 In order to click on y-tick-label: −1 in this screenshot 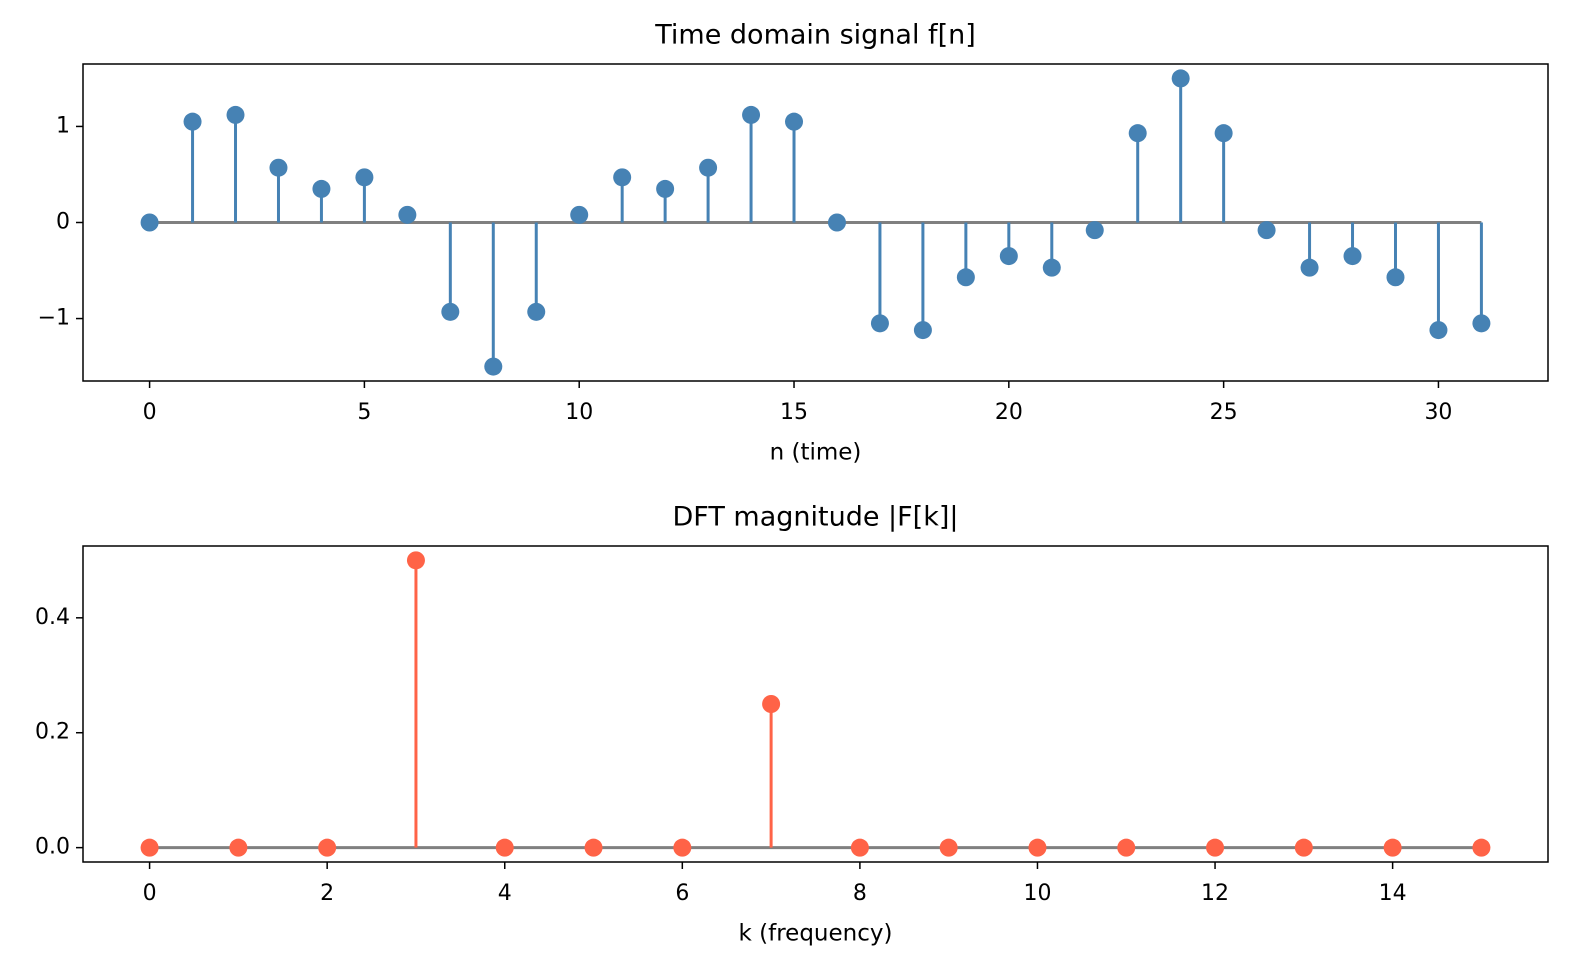, I will do `click(54, 318)`.